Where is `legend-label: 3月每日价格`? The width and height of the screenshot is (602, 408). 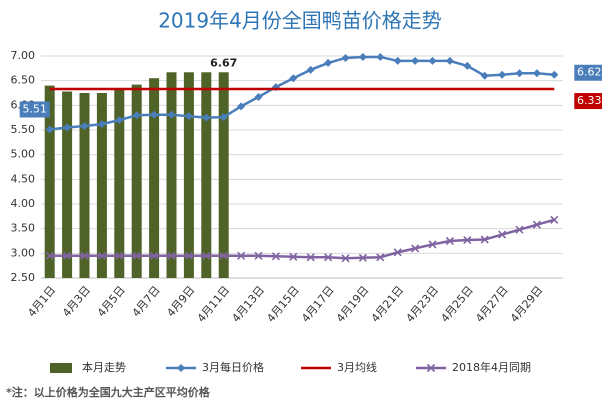
legend-label: 3月每日价格 is located at coordinates (233, 367).